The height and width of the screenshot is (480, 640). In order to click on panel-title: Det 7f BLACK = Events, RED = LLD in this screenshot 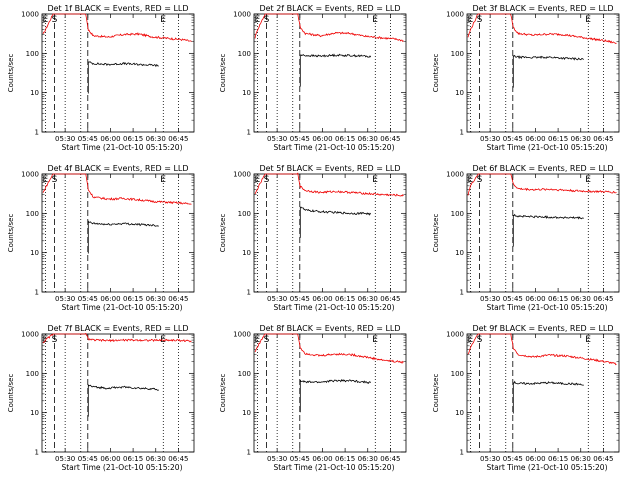, I will do `click(117, 328)`.